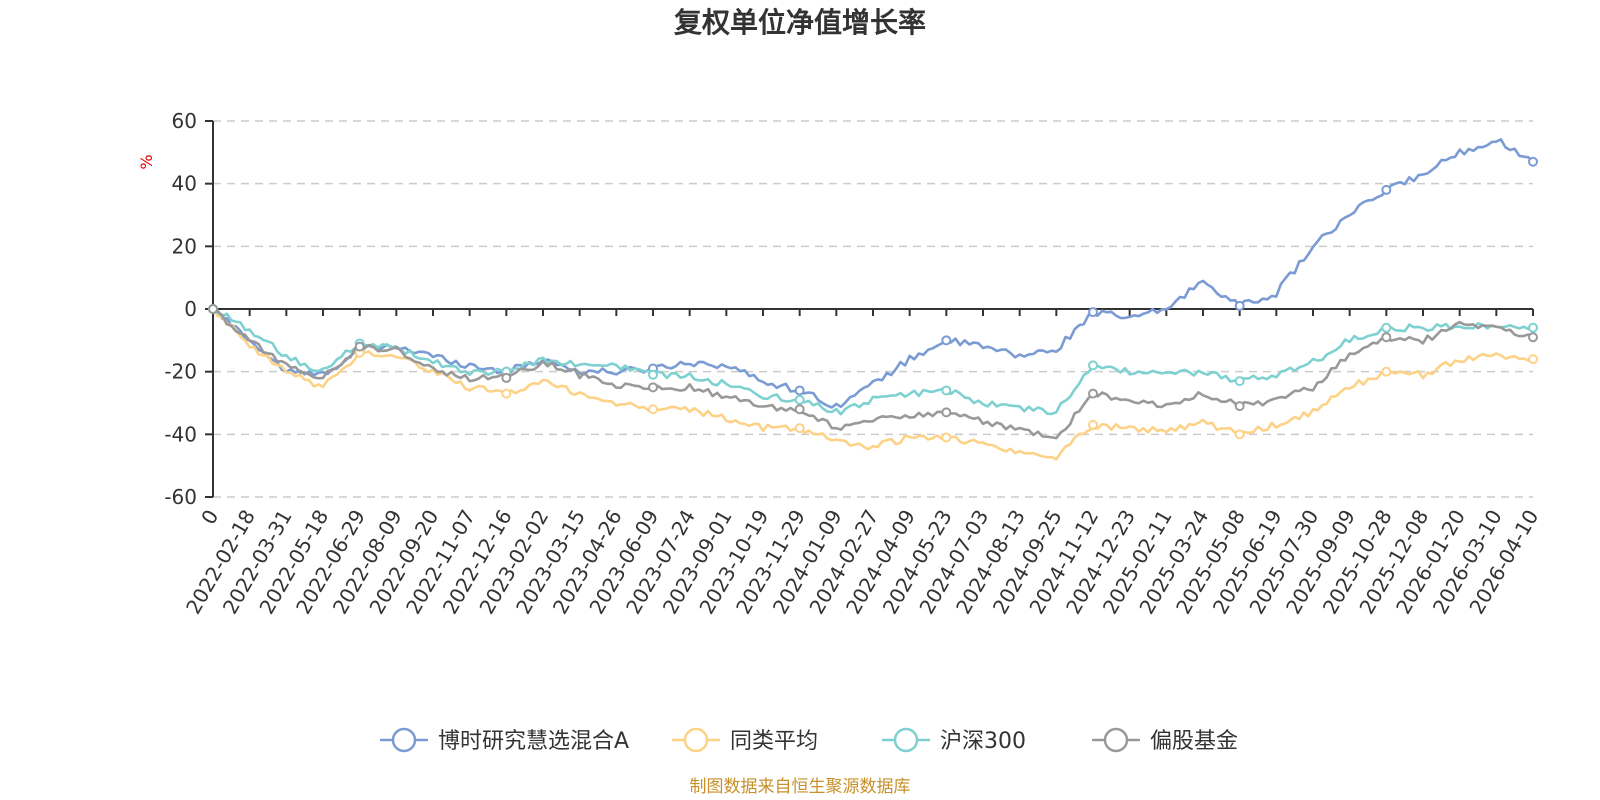 The image size is (1600, 800). What do you see at coordinates (184, 184) in the screenshot?
I see `y-tick-label: 40` at bounding box center [184, 184].